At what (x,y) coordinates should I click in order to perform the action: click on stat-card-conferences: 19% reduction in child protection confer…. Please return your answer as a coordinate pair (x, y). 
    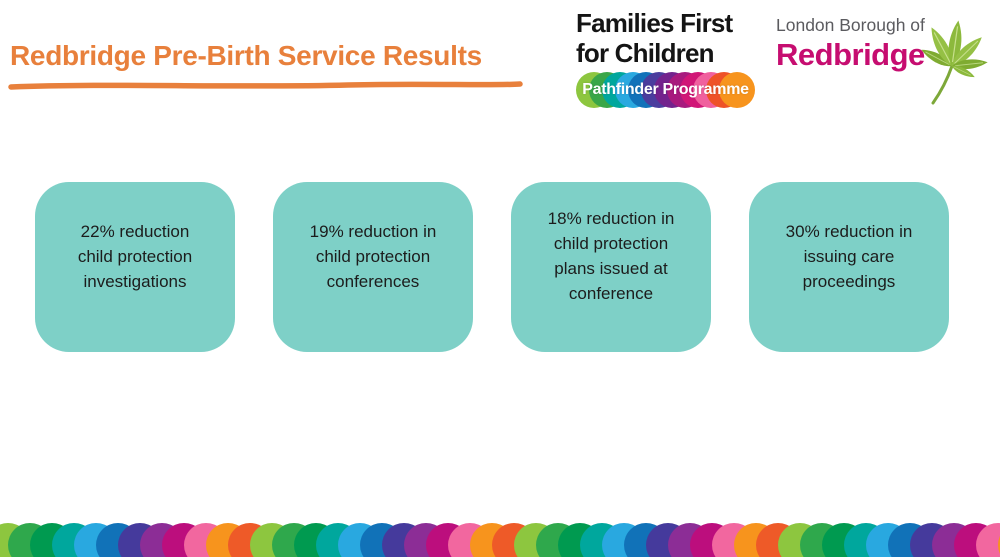
    Looking at the image, I should click on (373, 267).